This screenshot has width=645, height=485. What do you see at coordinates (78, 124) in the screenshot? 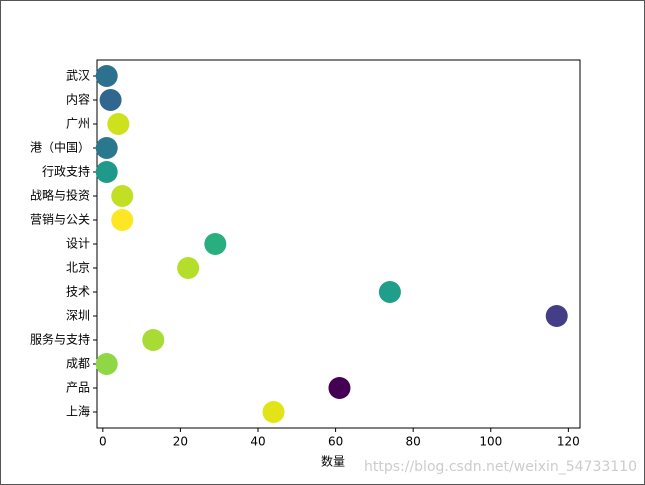
I see `y-tick-label: 广州` at bounding box center [78, 124].